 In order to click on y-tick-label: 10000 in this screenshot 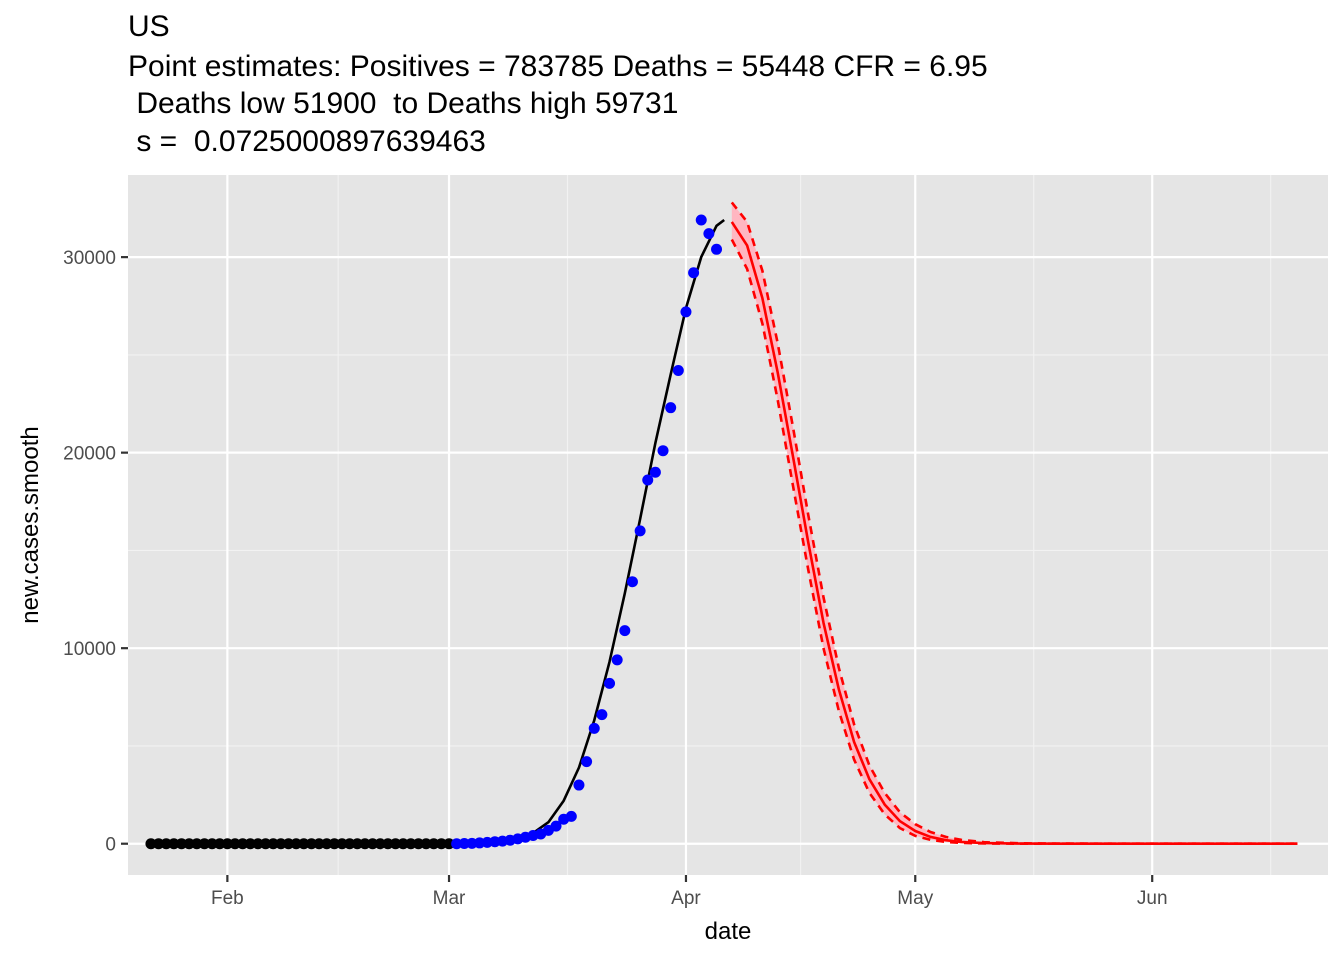, I will do `click(89, 649)`.